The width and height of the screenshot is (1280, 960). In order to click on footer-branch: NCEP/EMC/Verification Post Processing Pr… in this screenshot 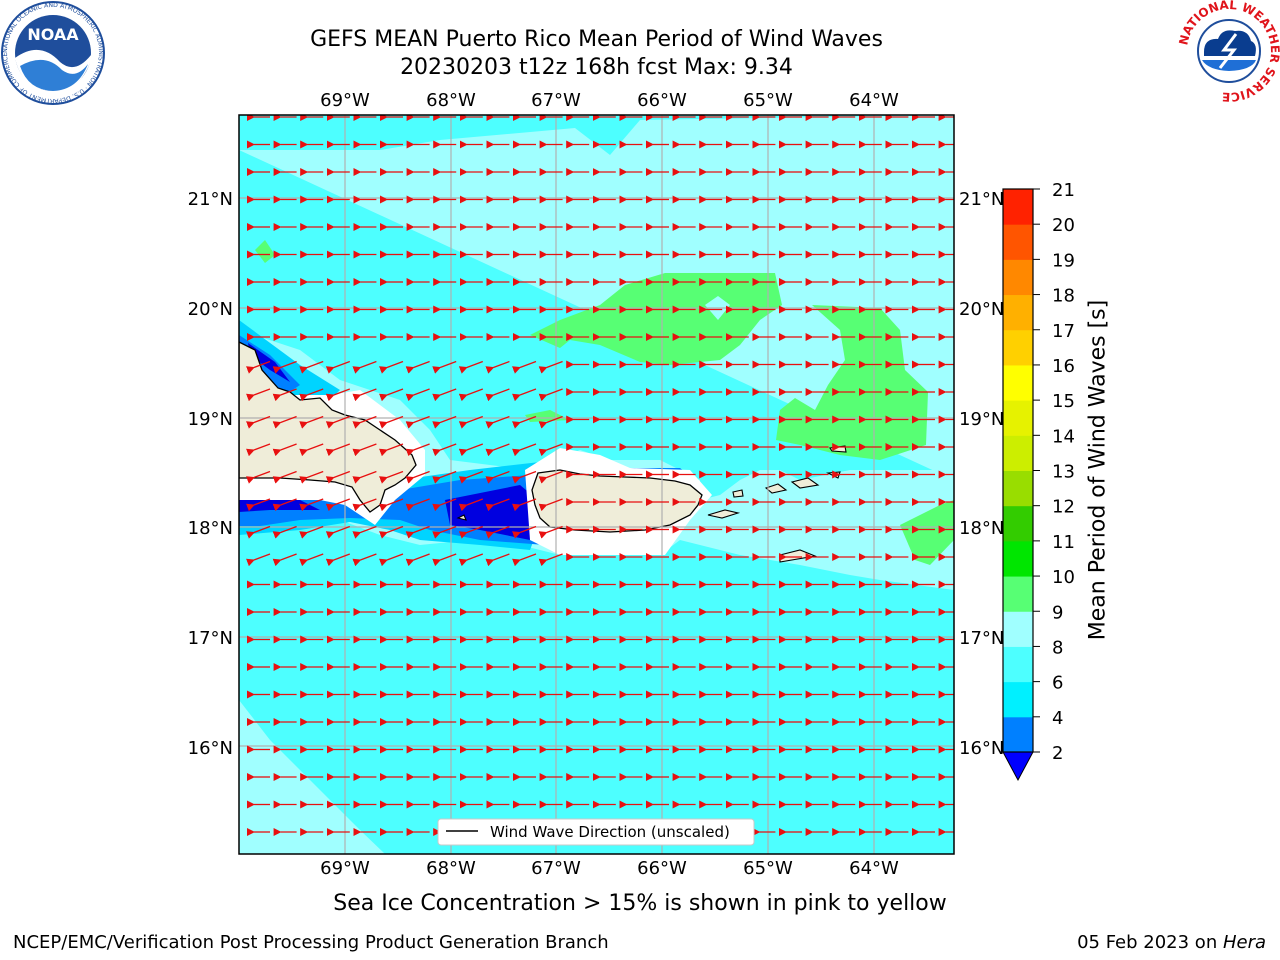, I will do `click(311, 942)`.